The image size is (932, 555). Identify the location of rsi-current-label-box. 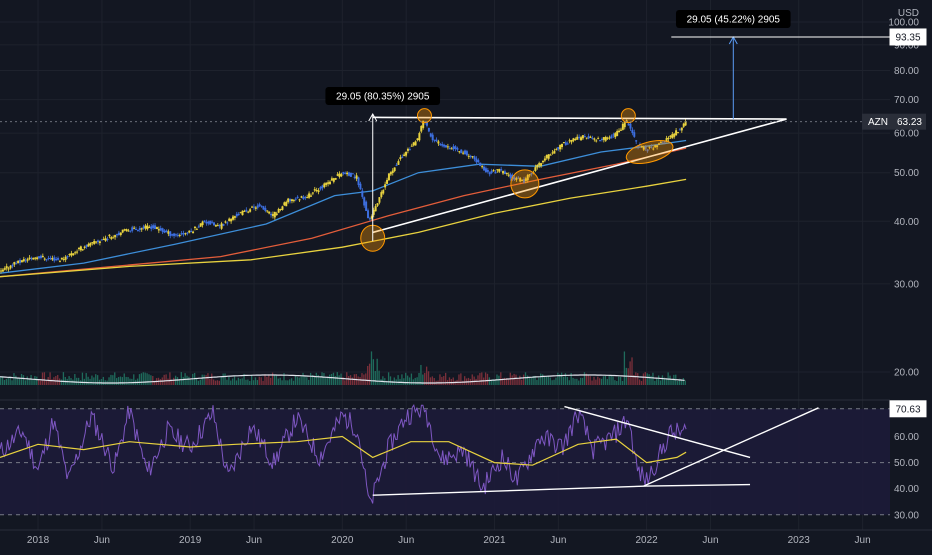
(908, 409).